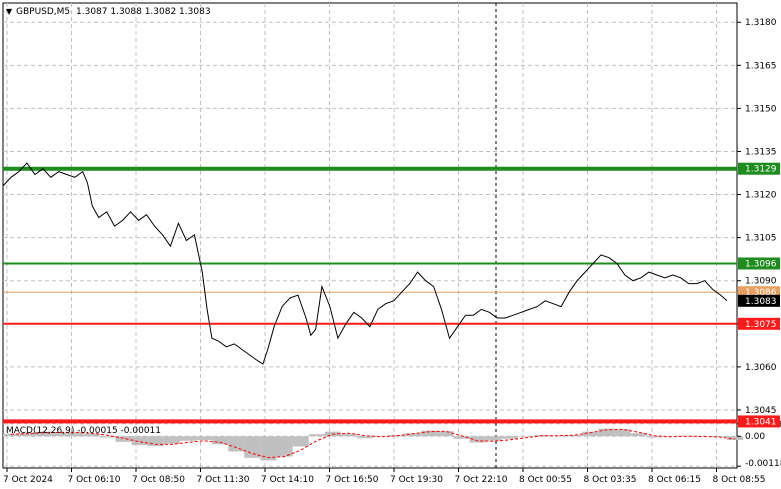 The width and height of the screenshot is (781, 489). Describe the element at coordinates (43, 12) in the screenshot. I see `chart-symbol: GBPUSD,M5` at that location.